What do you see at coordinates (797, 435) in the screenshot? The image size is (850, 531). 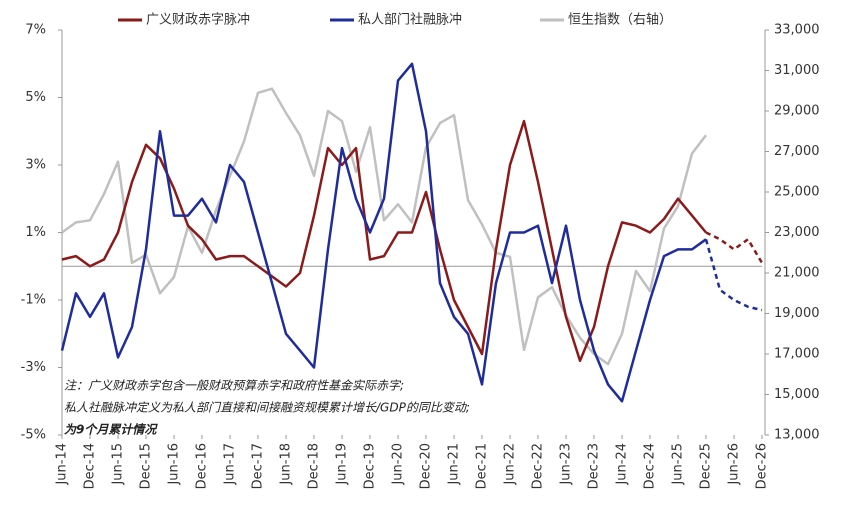 I see `y2-tick-label: 13,000` at bounding box center [797, 435].